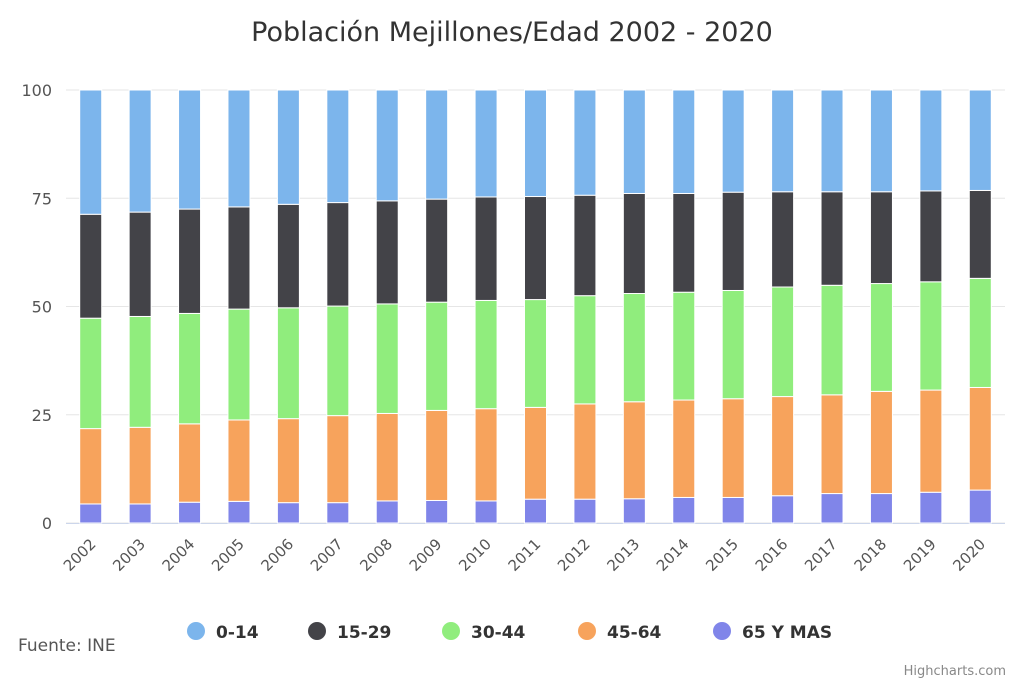  Describe the element at coordinates (955, 671) in the screenshot. I see `credits-link: Highcharts.com` at that location.